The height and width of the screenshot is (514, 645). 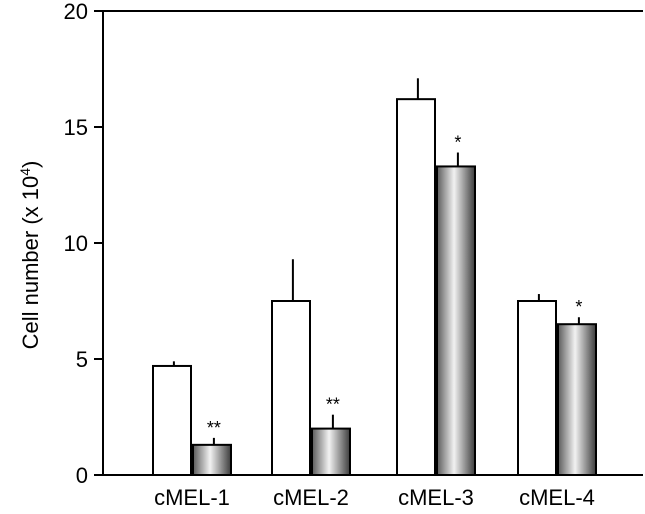 What do you see at coordinates (30, 255) in the screenshot?
I see `y-axis-label: Cell number (x 104)` at bounding box center [30, 255].